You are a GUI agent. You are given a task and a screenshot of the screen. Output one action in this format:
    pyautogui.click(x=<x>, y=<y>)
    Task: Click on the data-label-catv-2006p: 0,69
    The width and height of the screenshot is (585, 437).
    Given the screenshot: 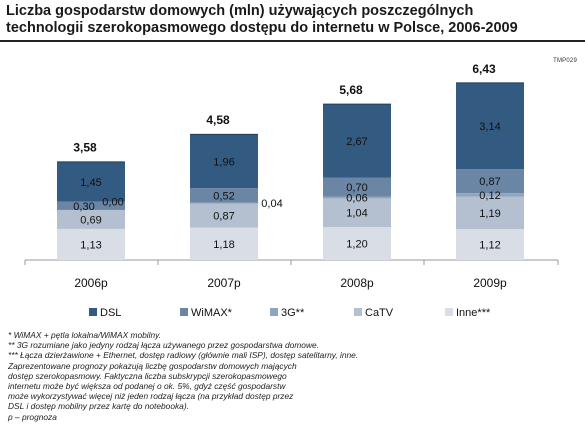 What is the action you would take?
    pyautogui.click(x=90, y=220)
    